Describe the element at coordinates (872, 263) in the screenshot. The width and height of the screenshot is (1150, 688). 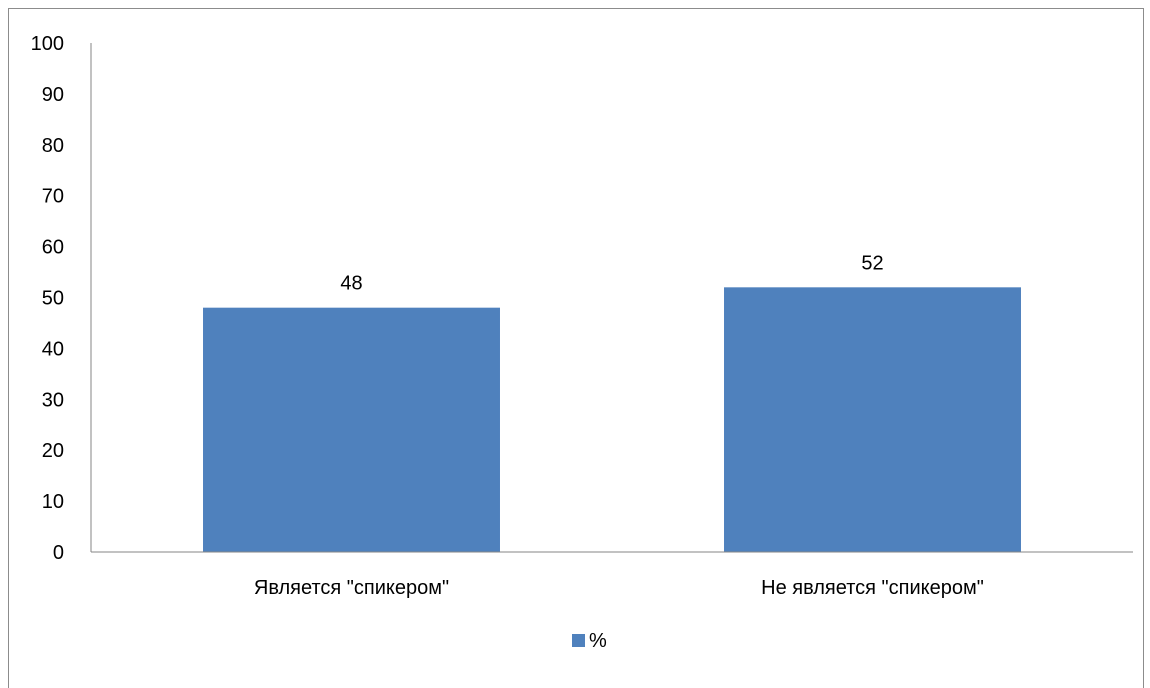
I see `data-label: 52` at that location.